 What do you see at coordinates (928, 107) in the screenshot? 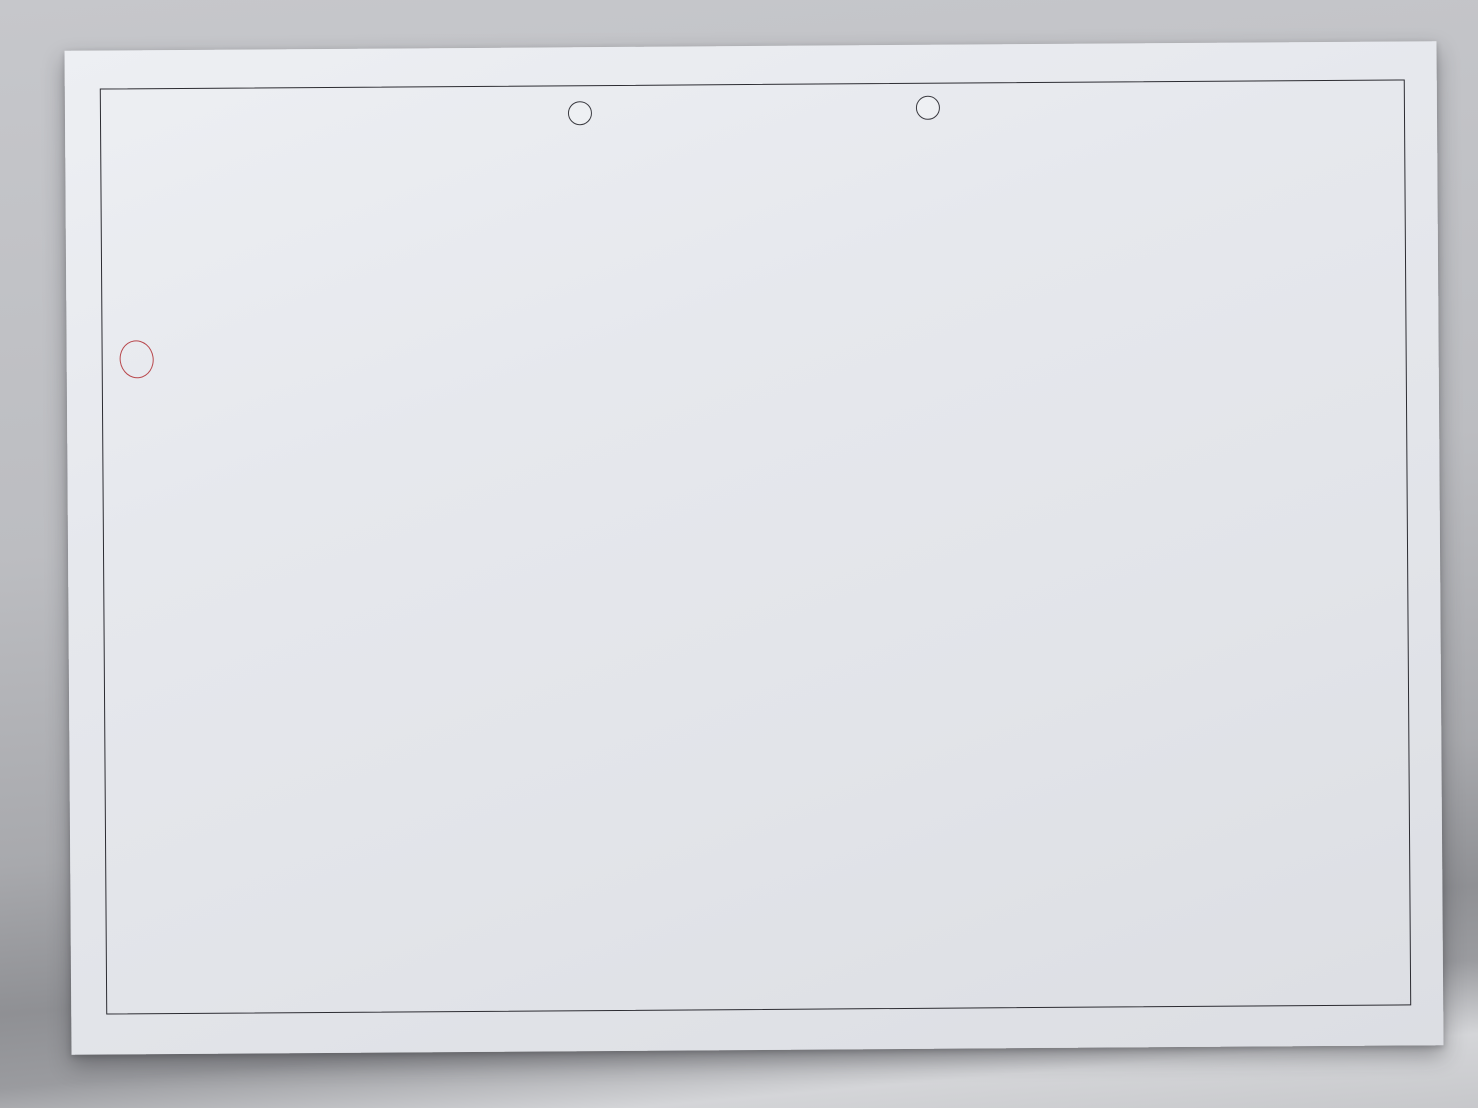
I see `punch-hole-right` at bounding box center [928, 107].